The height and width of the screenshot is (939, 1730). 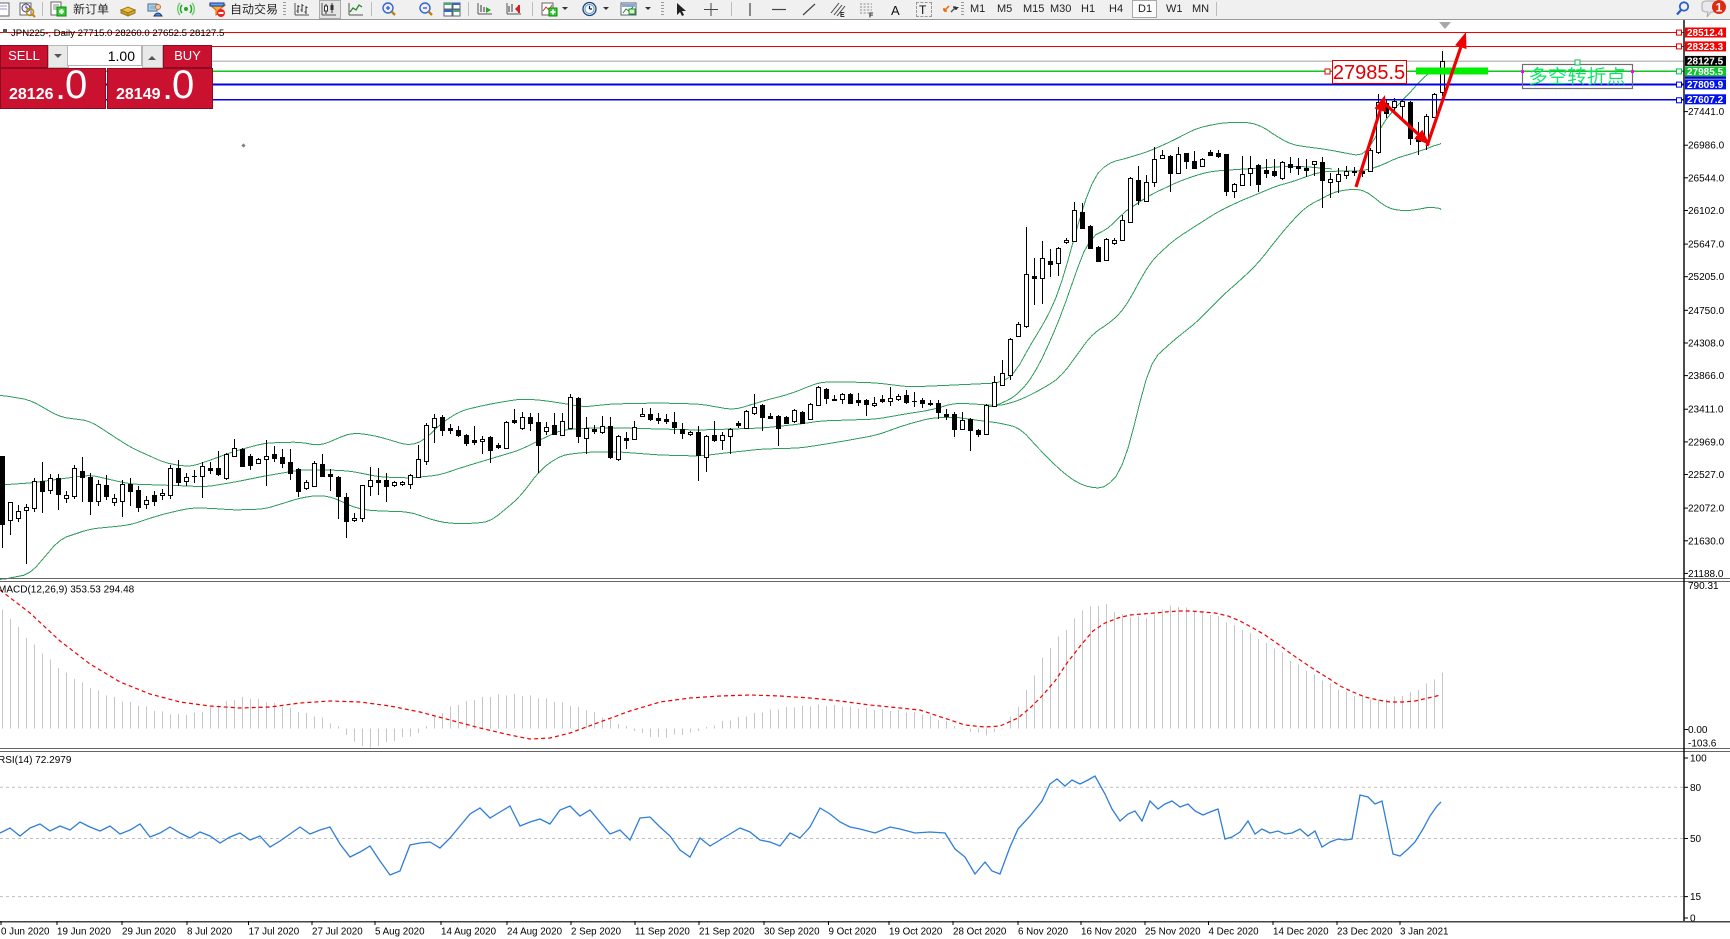 What do you see at coordinates (1173, 932) in the screenshot?
I see `svg-text: 25 Nov 2020` at bounding box center [1173, 932].